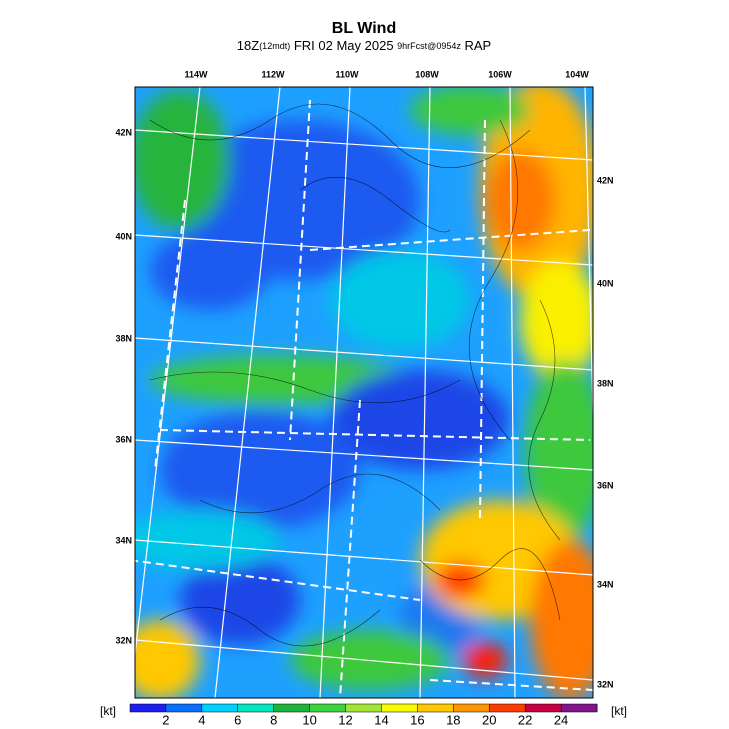 This screenshot has width=729, height=729. I want to click on colorbar-tick-label: 12, so click(345, 719).